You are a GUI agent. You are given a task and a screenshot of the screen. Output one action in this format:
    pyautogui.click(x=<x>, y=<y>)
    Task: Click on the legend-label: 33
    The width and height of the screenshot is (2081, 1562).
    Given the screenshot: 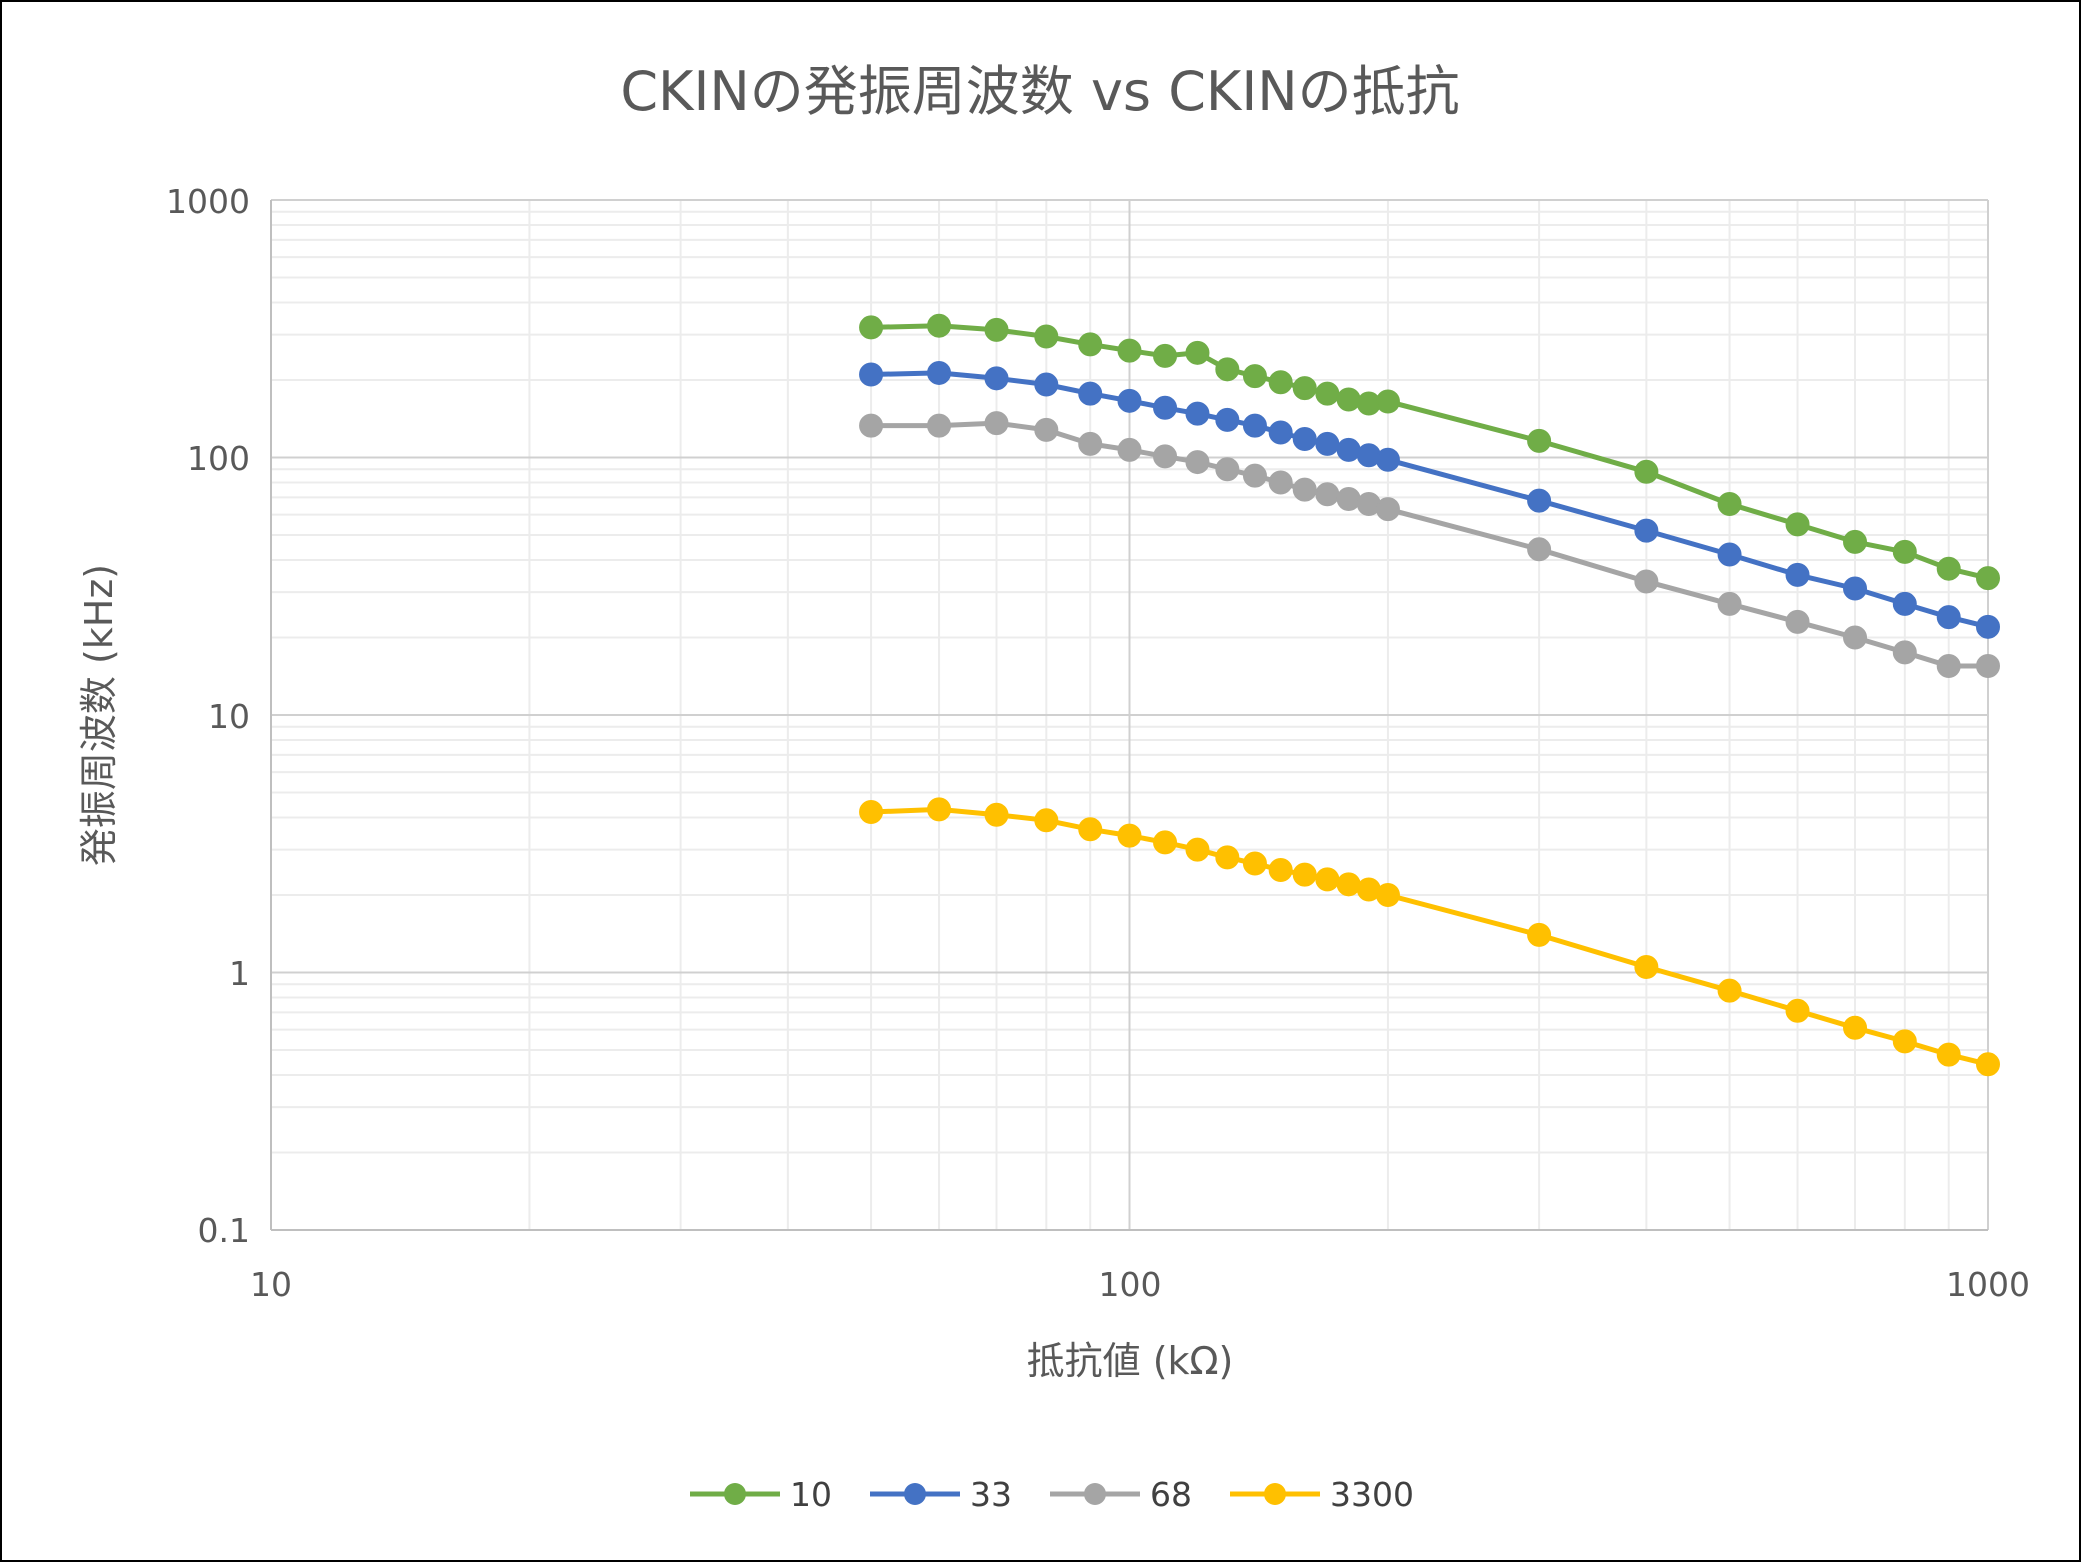 What is the action you would take?
    pyautogui.click(x=991, y=1494)
    